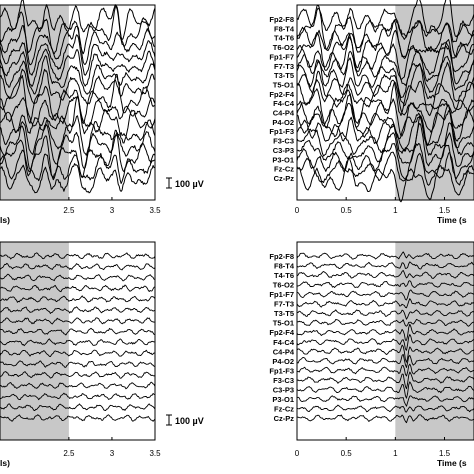  Describe the element at coordinates (69, 453) in the screenshot. I see `x-tick-label: 2.5` at that location.